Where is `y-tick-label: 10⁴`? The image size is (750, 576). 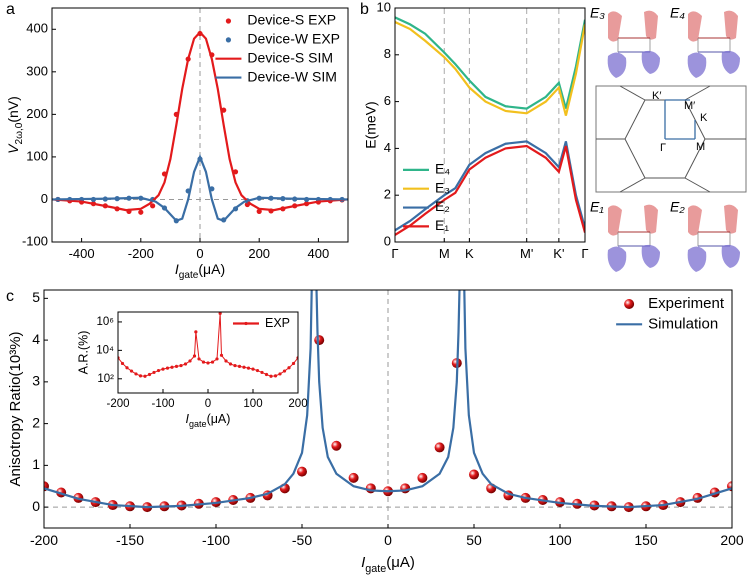 y-tick-label: 10⁴ is located at coordinates (105, 350).